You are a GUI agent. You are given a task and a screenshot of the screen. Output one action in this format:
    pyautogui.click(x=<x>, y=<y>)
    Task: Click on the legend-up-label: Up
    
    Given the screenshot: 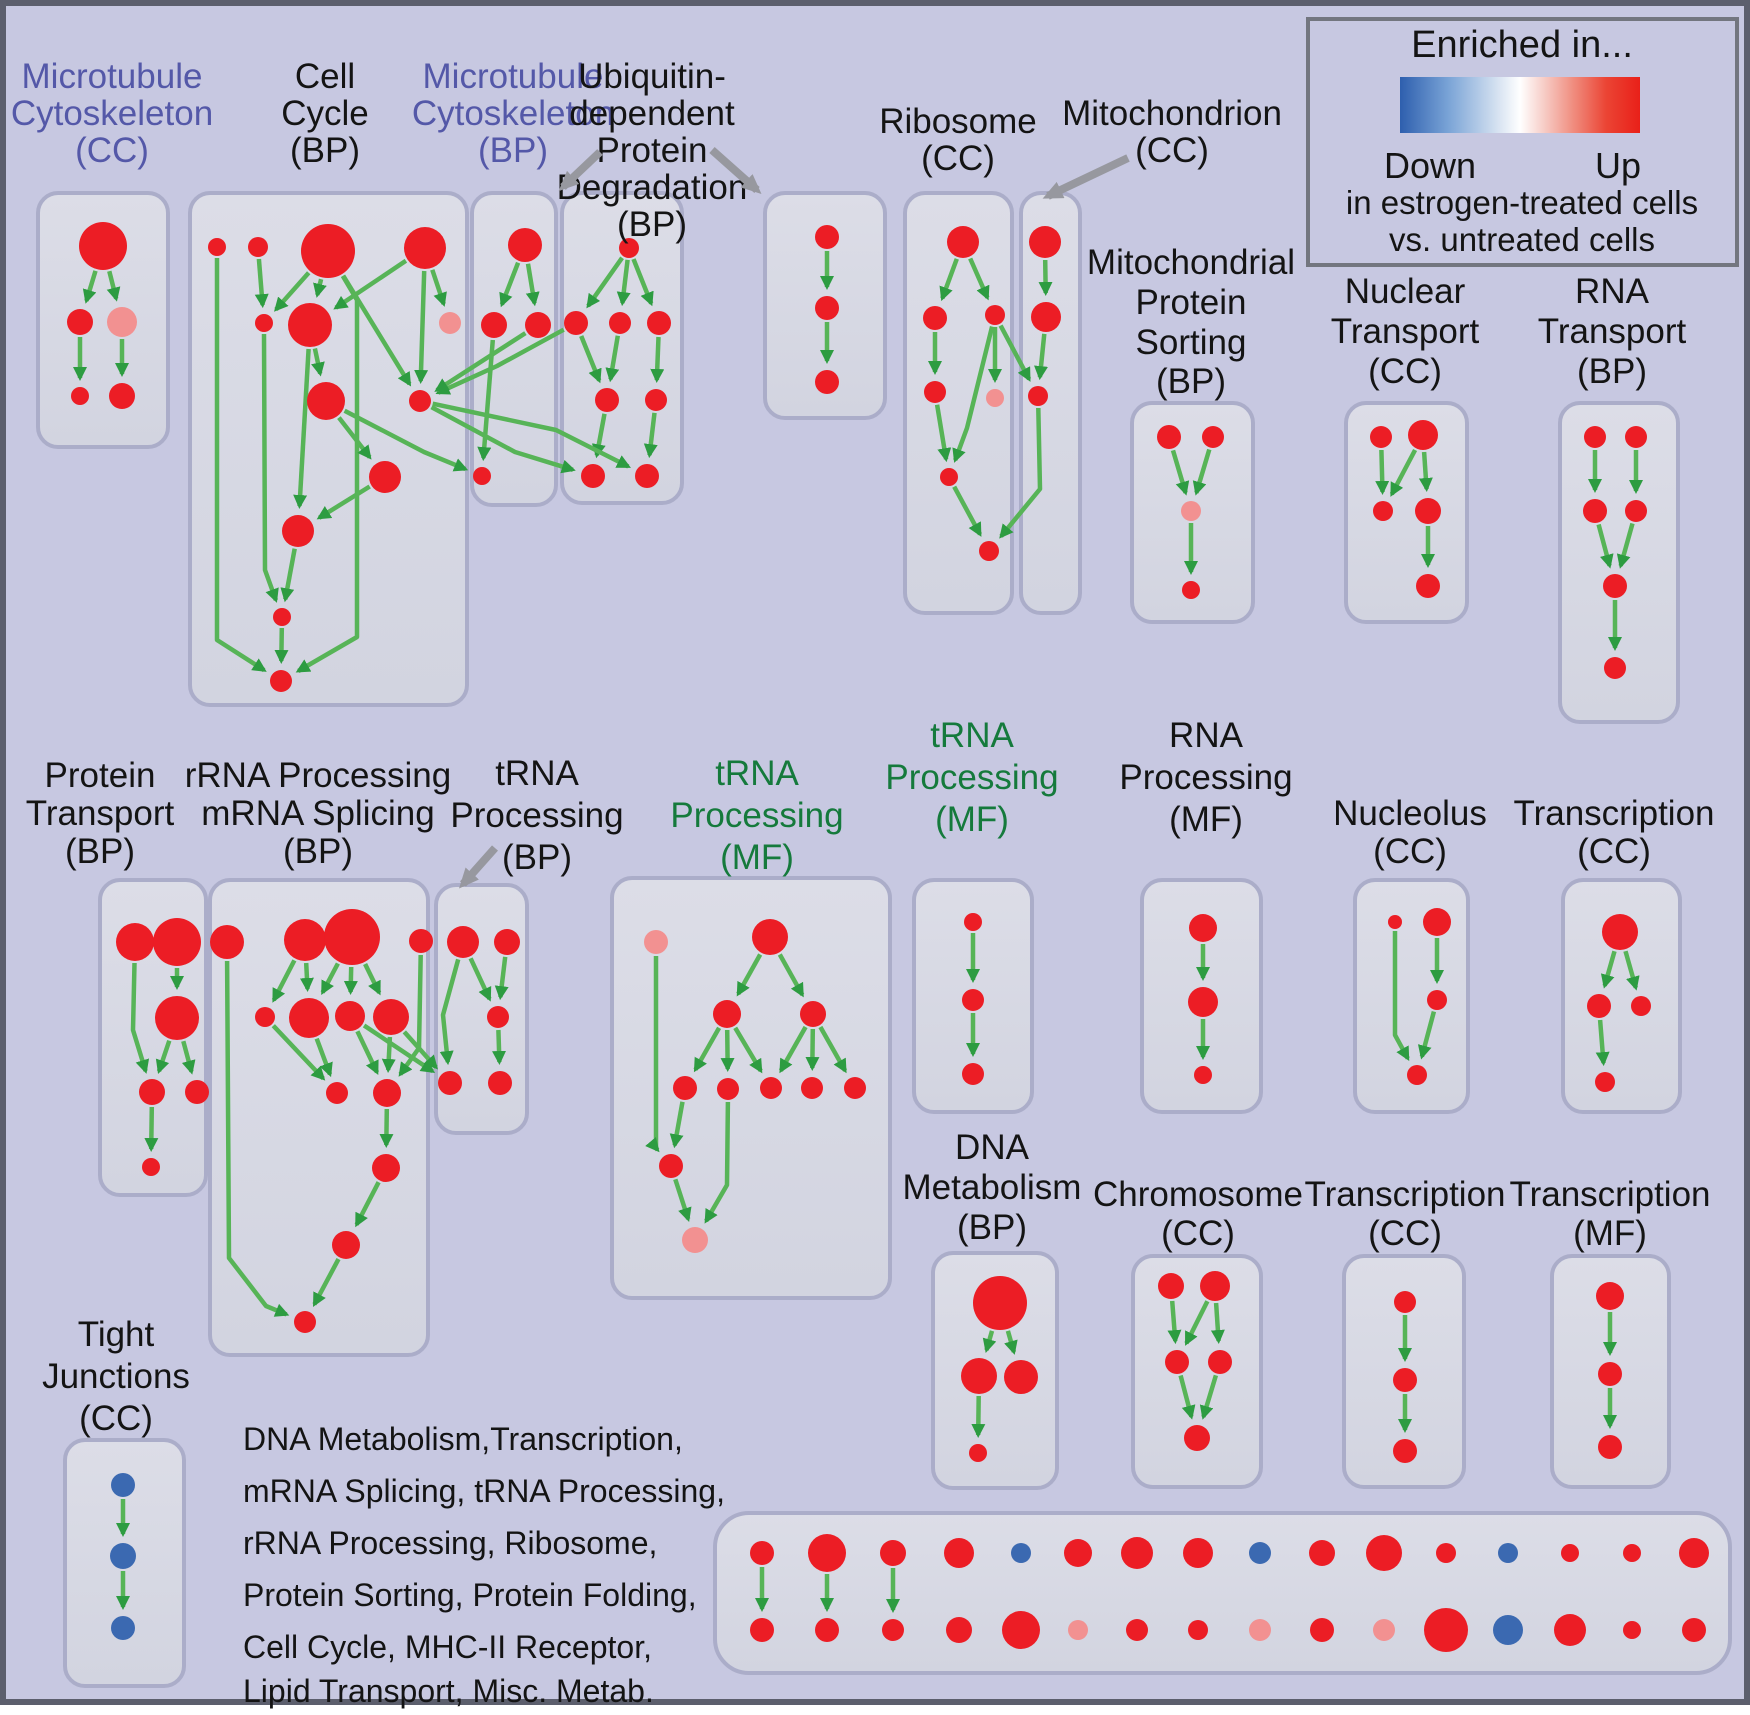 What is the action you would take?
    pyautogui.click(x=1618, y=165)
    